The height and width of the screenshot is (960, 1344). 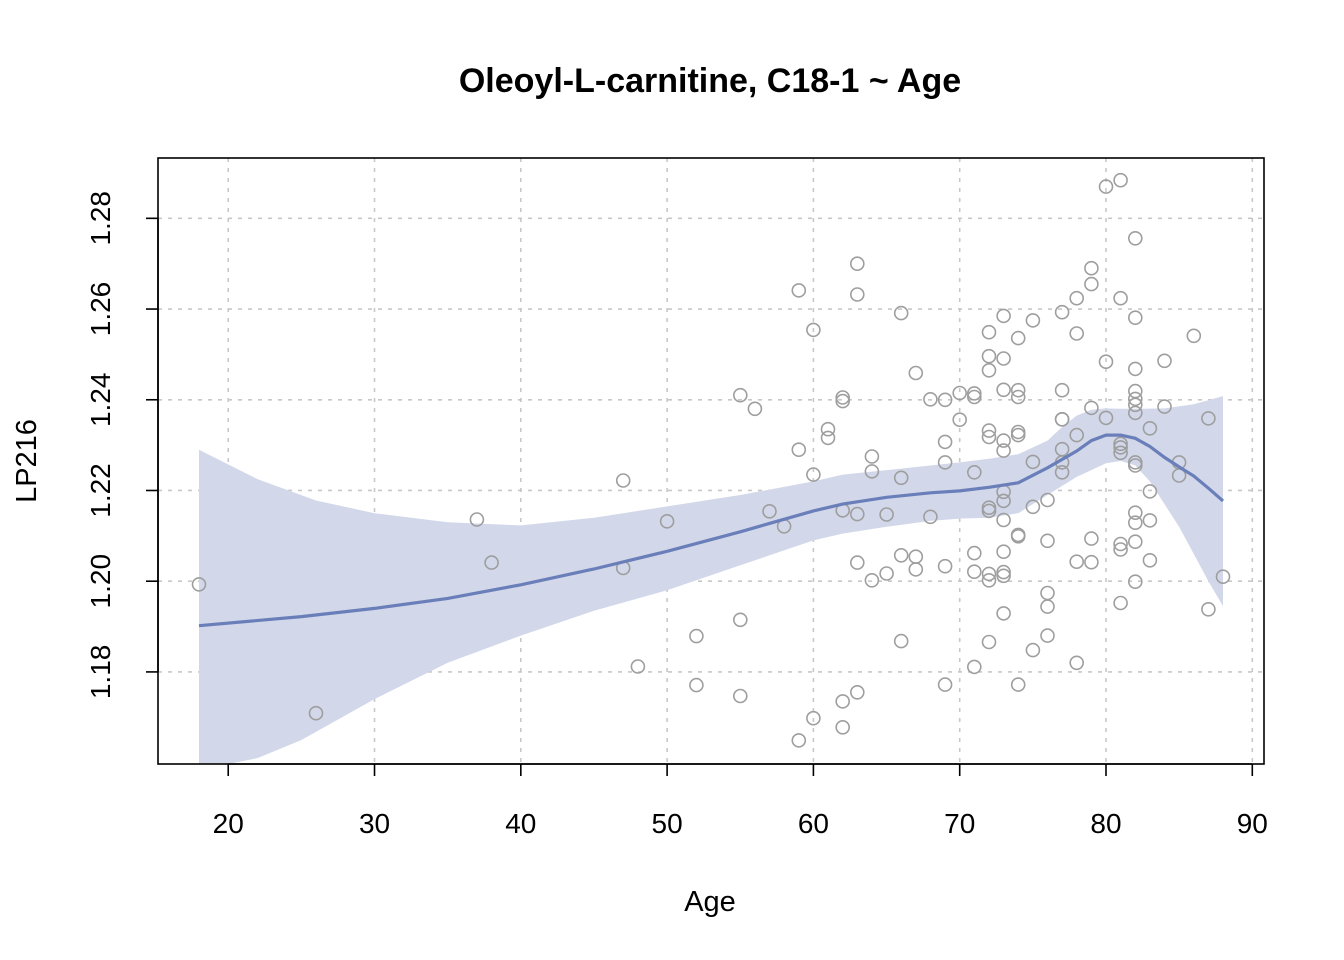 I want to click on x-axis: 20 30 40 50 60 70 80 90, so click(x=740, y=801).